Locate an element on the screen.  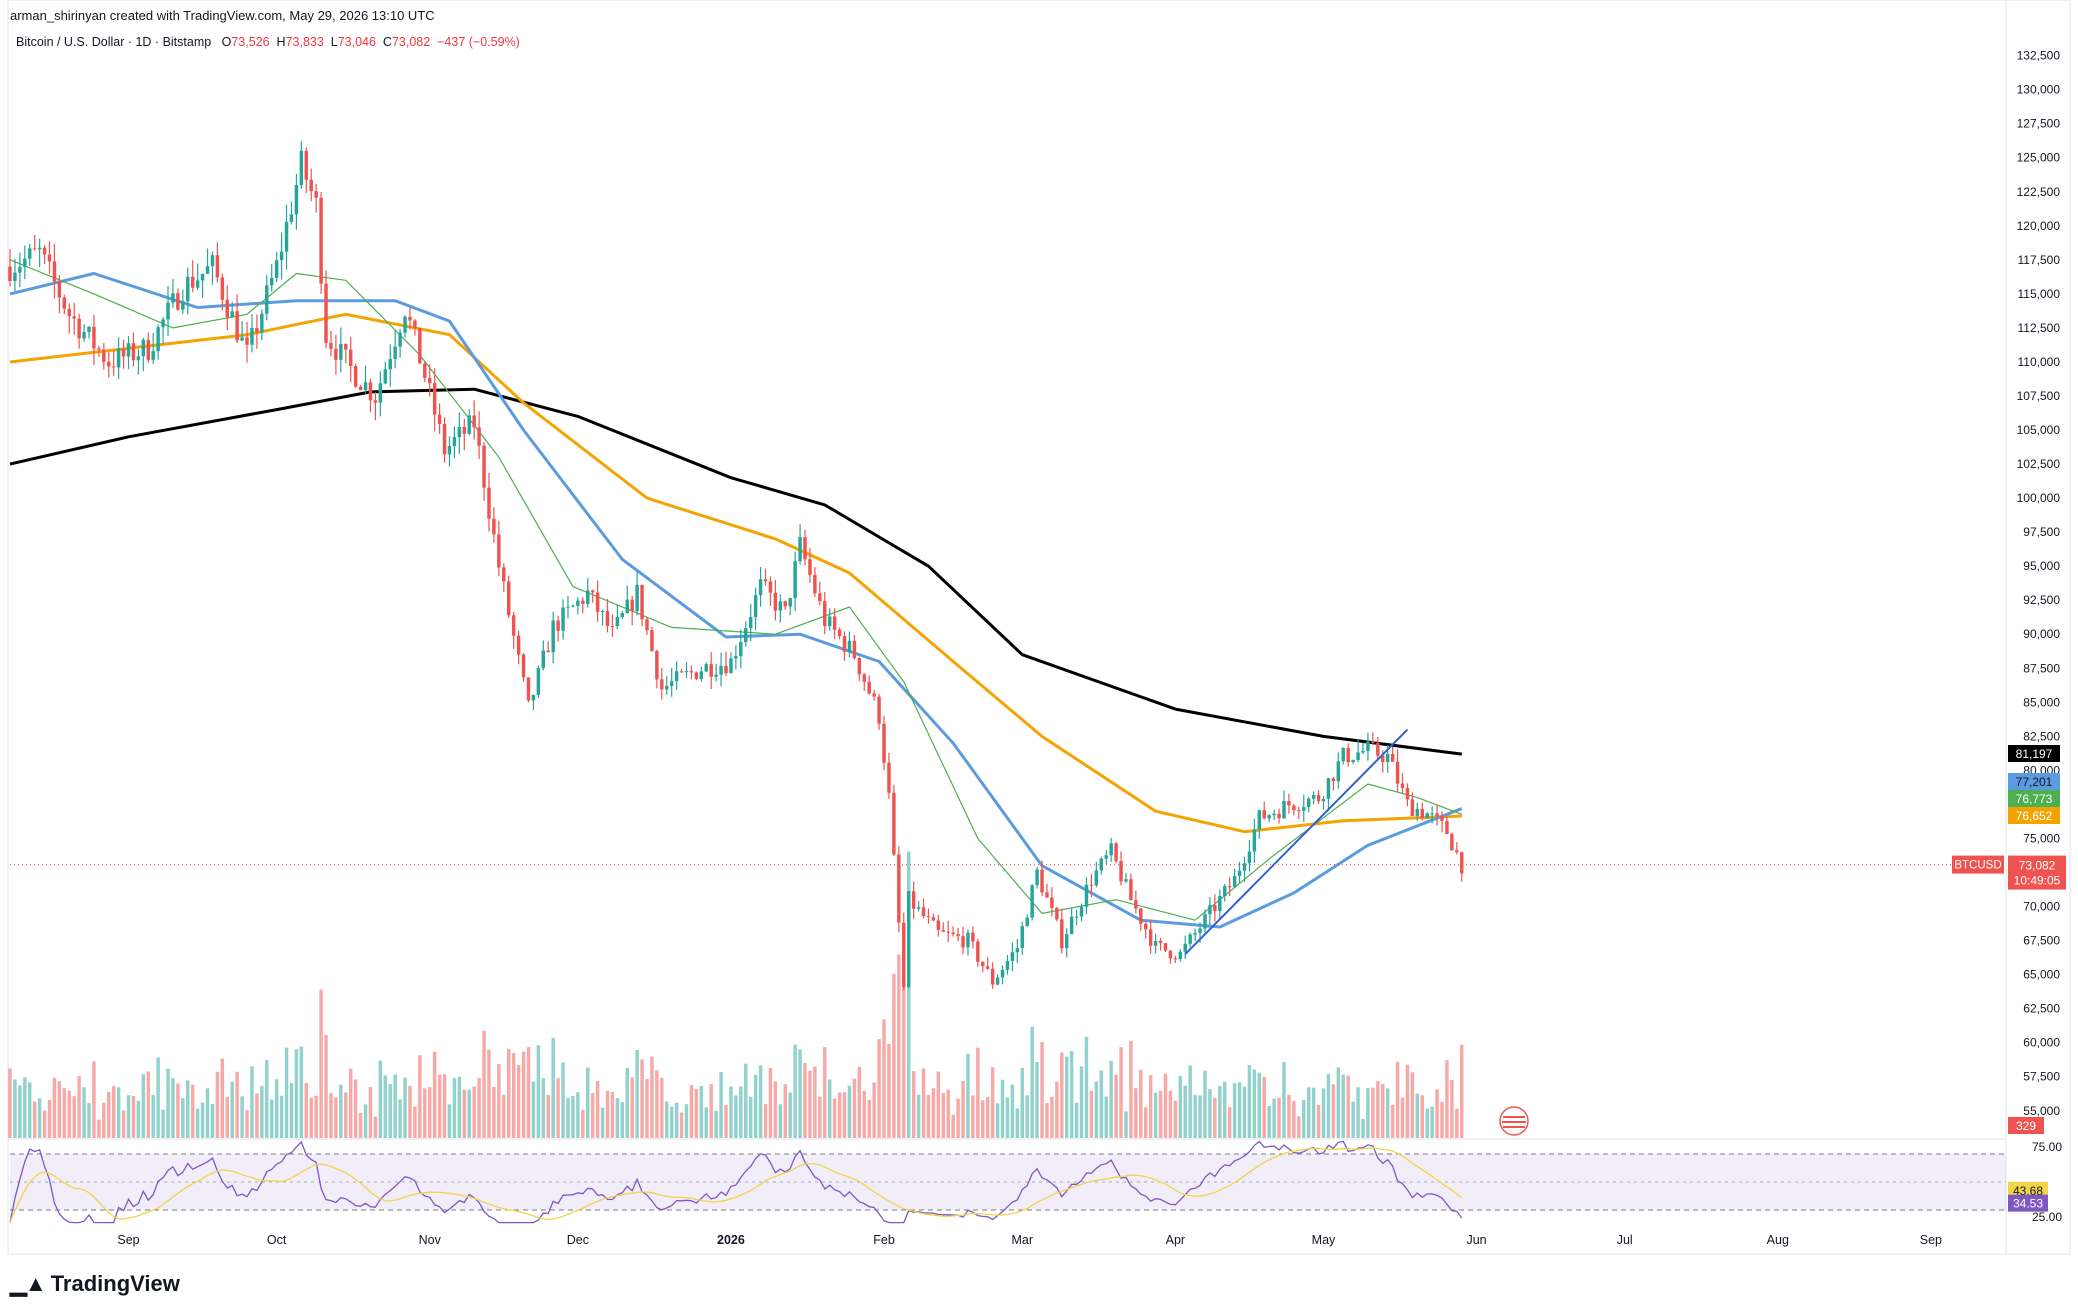
price-tick-label-30: 57,500 is located at coordinates (2041, 1077).